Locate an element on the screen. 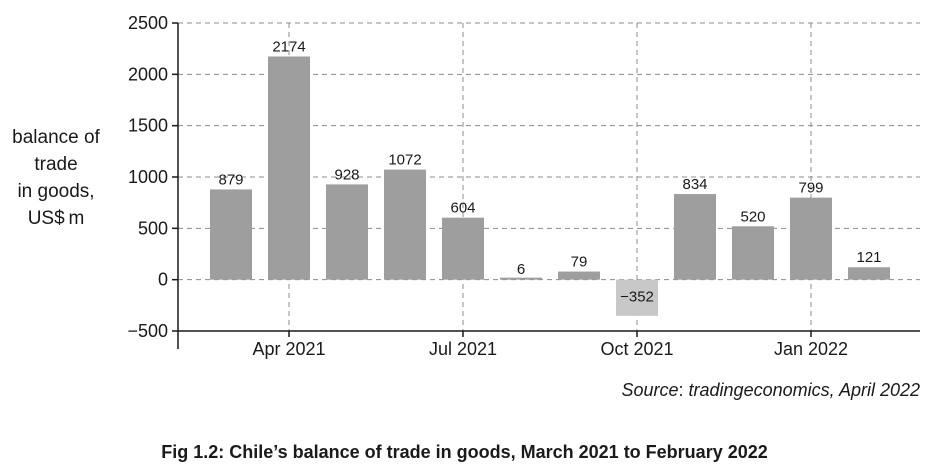 This screenshot has width=929, height=472. bar-value-label: −352 is located at coordinates (637, 297).